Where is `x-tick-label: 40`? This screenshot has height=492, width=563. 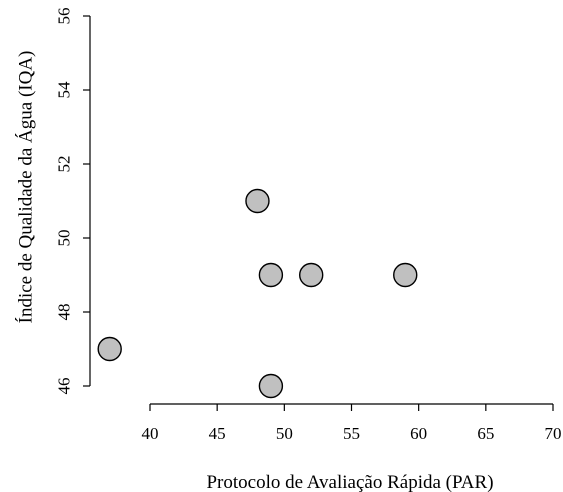 x-tick-label: 40 is located at coordinates (150, 433).